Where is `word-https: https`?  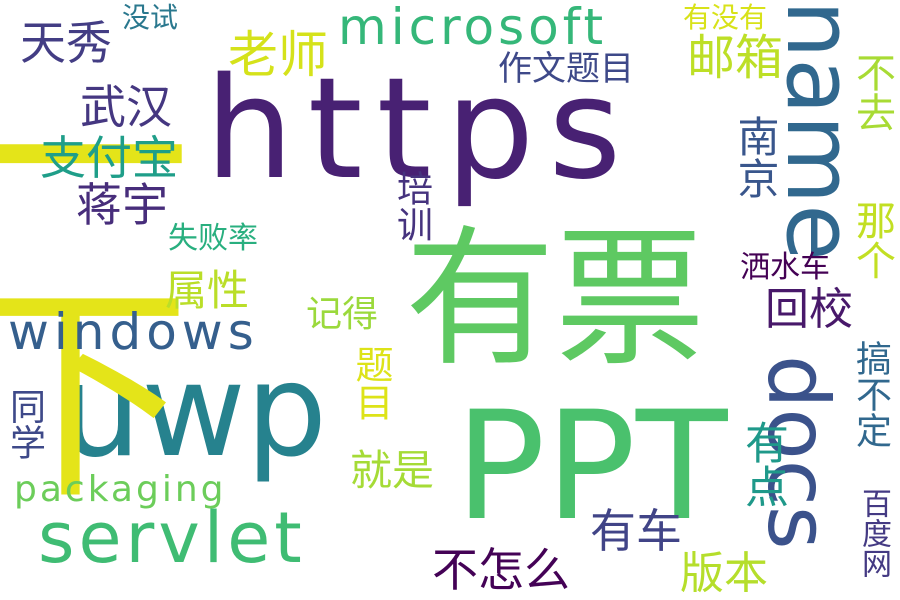
word-https: https is located at coordinates (420, 129).